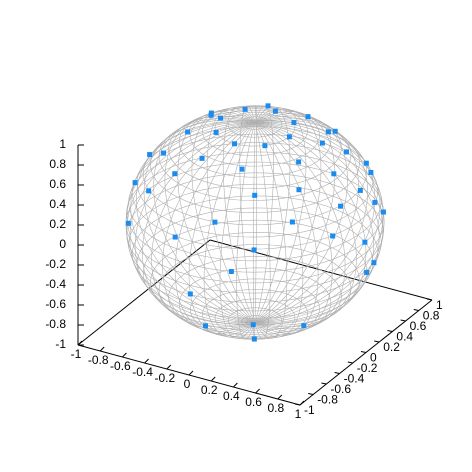  What do you see at coordinates (164, 378) in the screenshot?
I see `x-tick-label: -0.2` at bounding box center [164, 378].